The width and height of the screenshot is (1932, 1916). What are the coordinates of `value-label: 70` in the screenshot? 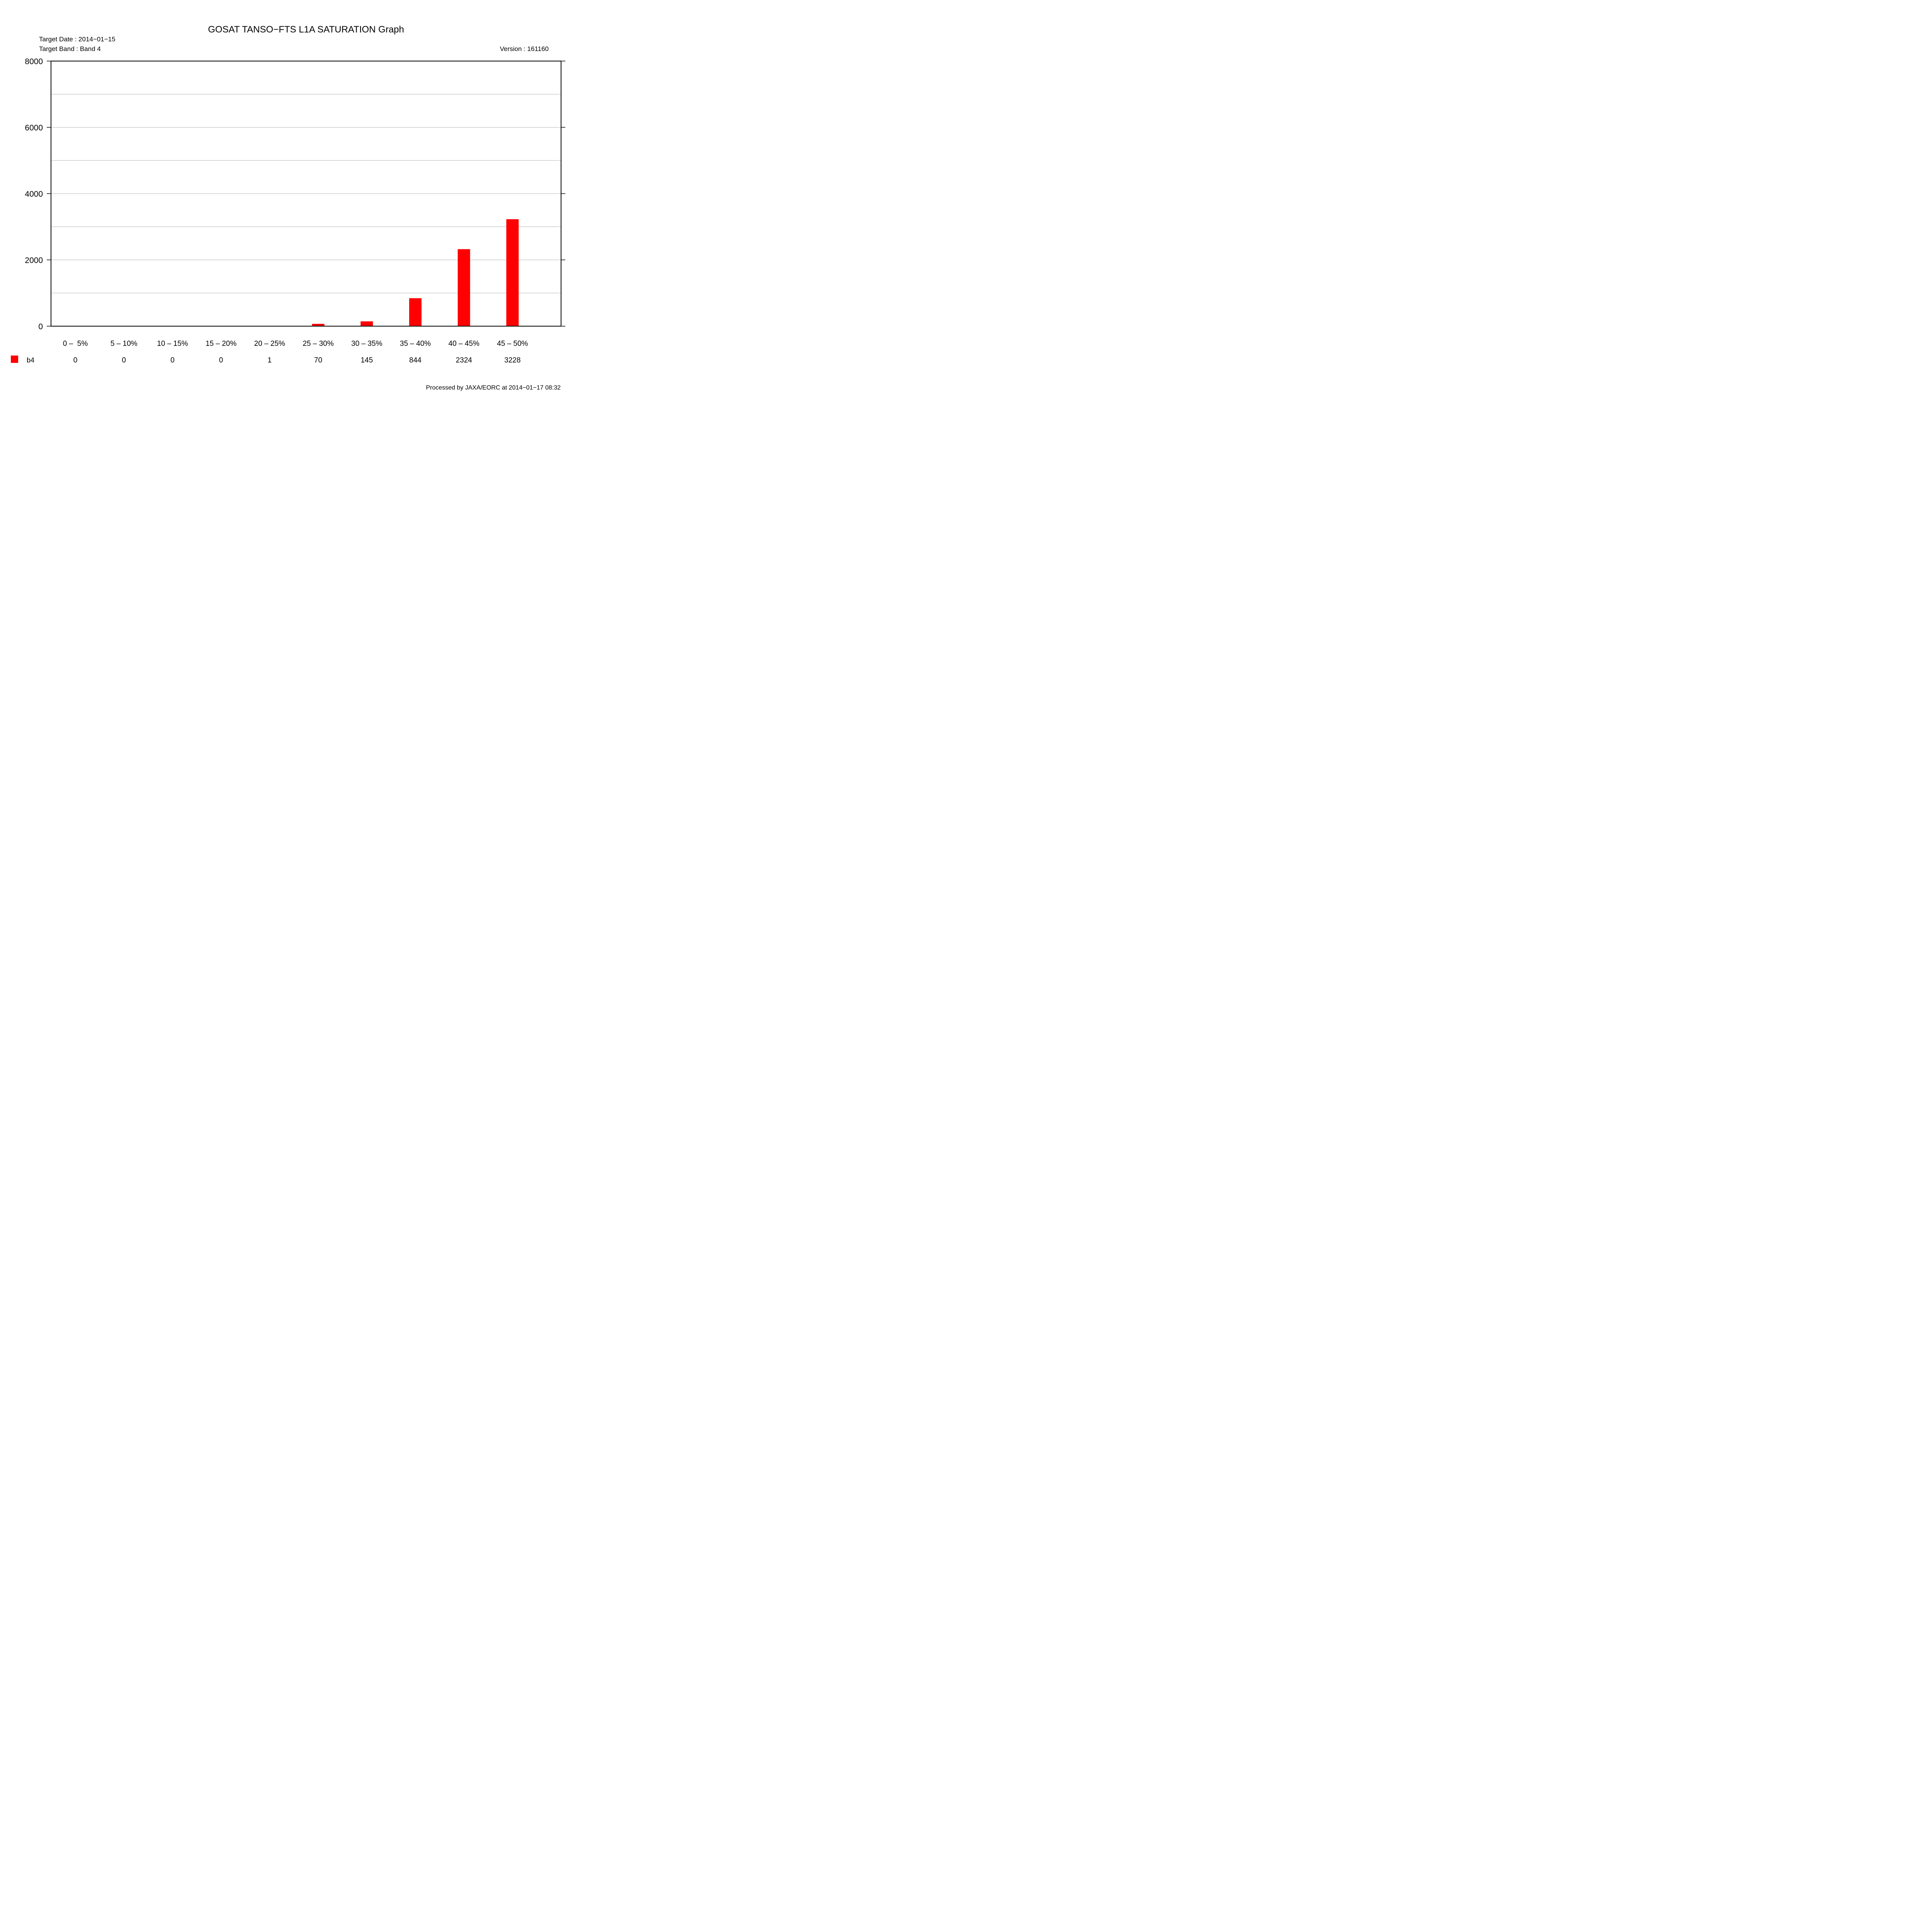 It's located at (318, 360).